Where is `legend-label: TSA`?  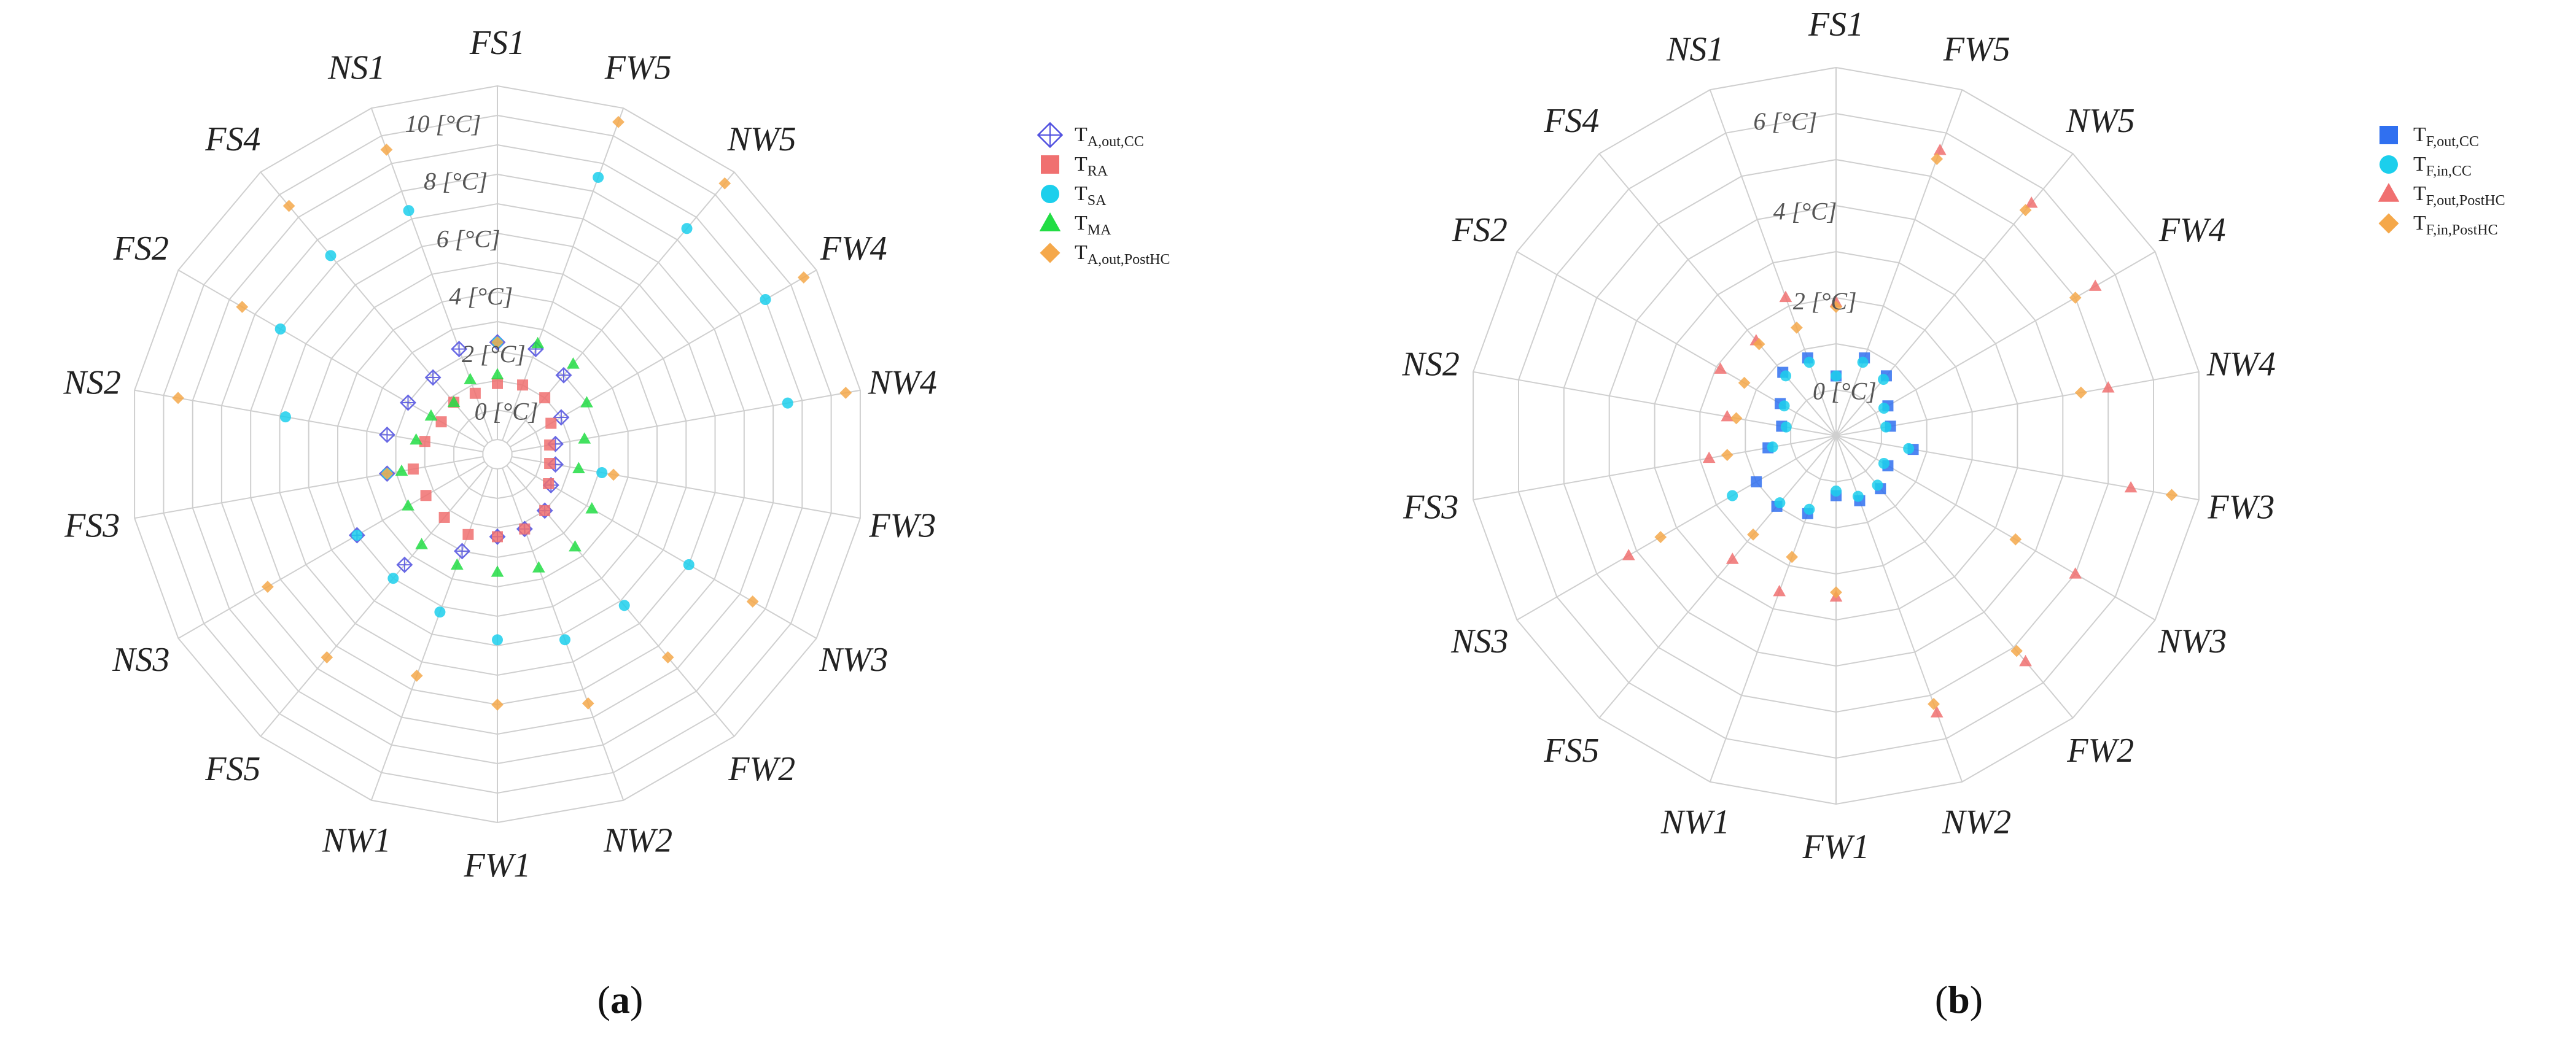 legend-label: TSA is located at coordinates (1091, 195).